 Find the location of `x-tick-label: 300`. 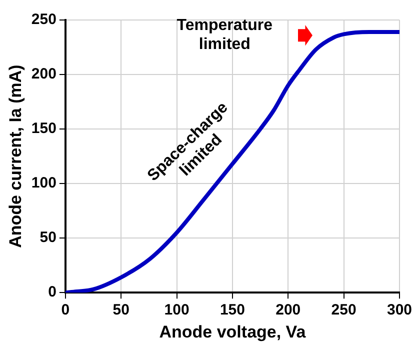

x-tick-label: 300 is located at coordinates (399, 310).